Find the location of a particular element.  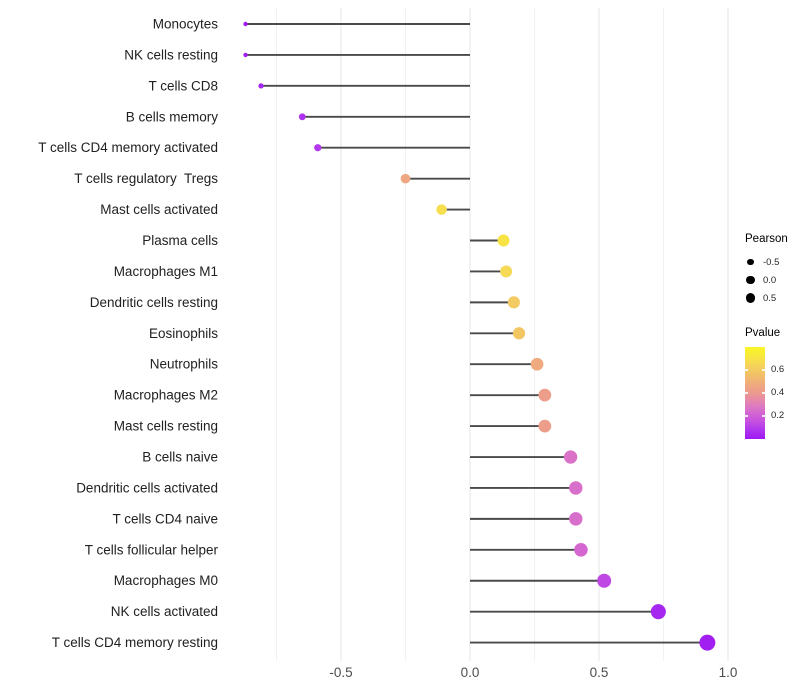

category-label: T cells CD4 naive is located at coordinates (165, 518).